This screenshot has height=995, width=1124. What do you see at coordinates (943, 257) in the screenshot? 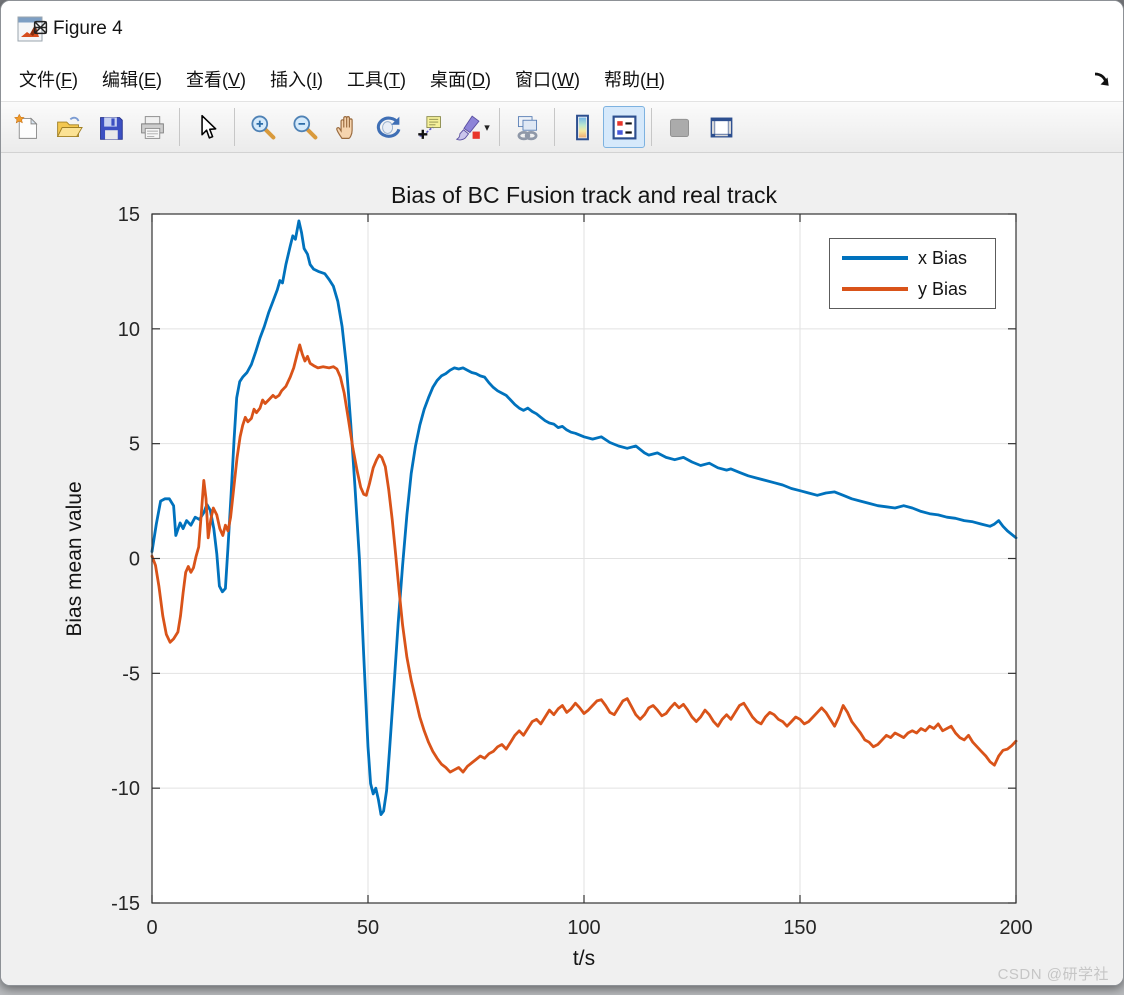
I see `legend-label: x Bias` at bounding box center [943, 257].